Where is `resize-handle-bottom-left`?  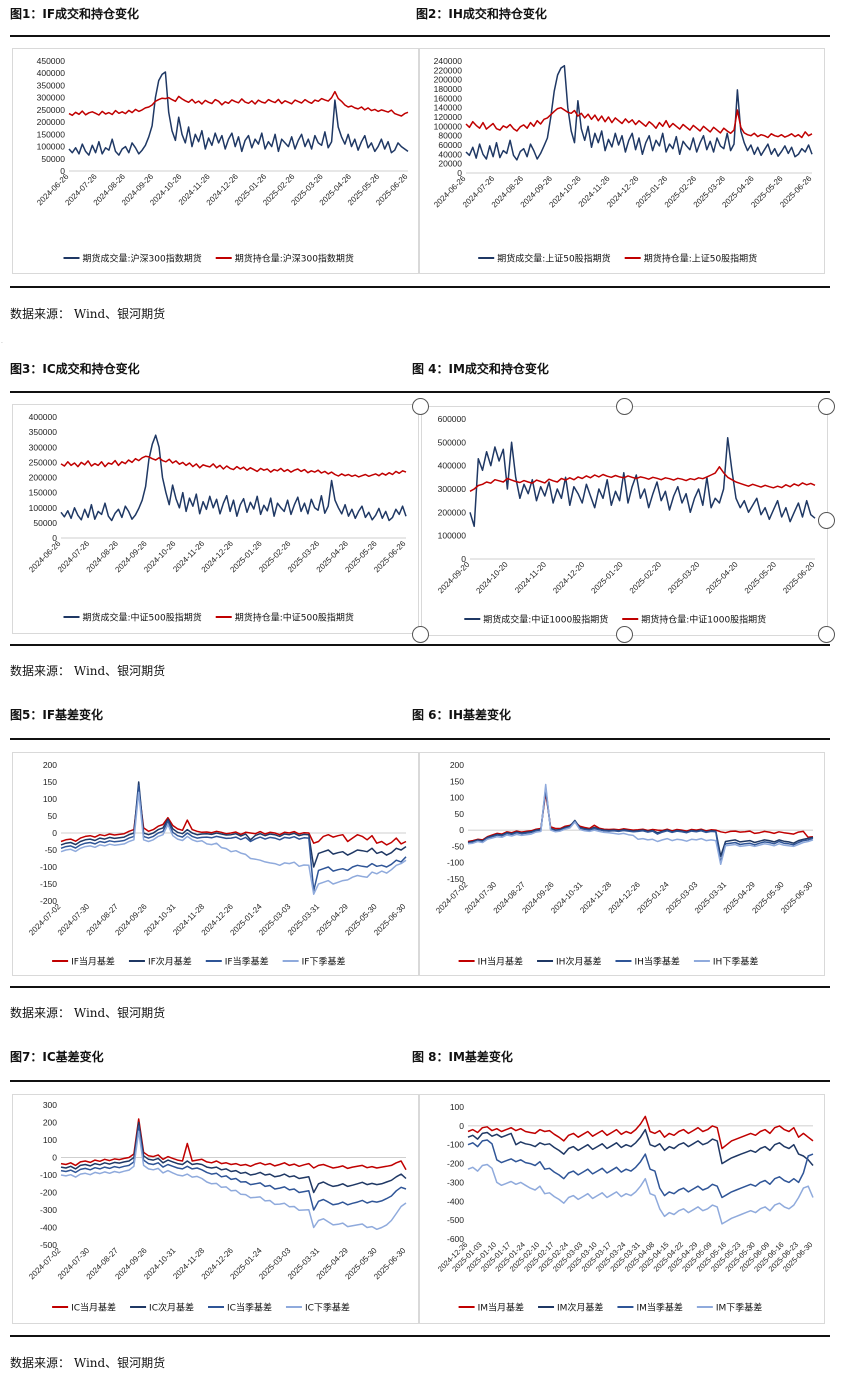 resize-handle-bottom-left is located at coordinates (420, 634).